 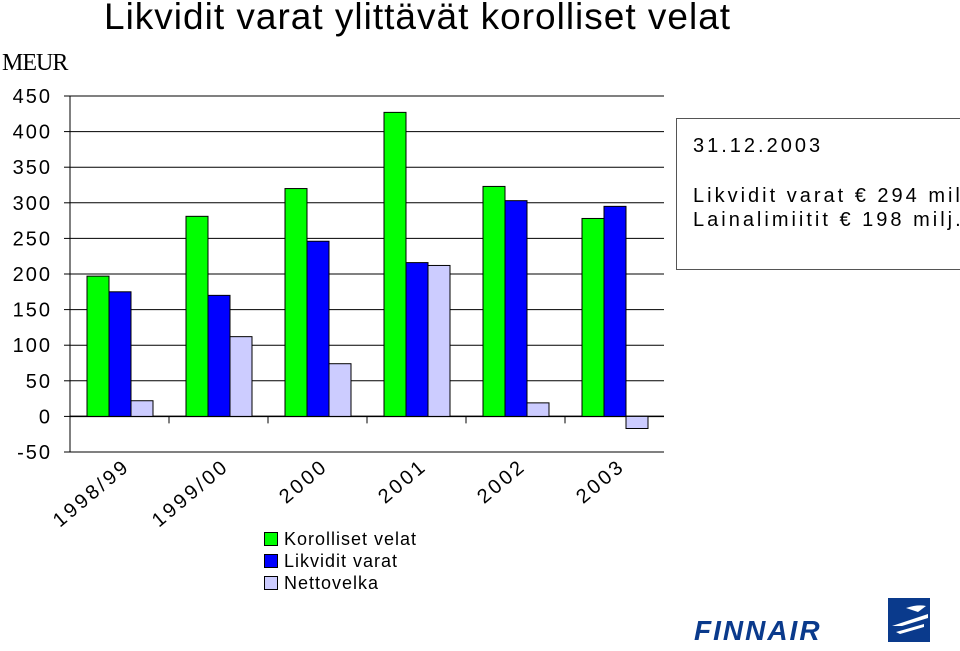 I want to click on y-tick-label: -50, so click(x=34, y=453).